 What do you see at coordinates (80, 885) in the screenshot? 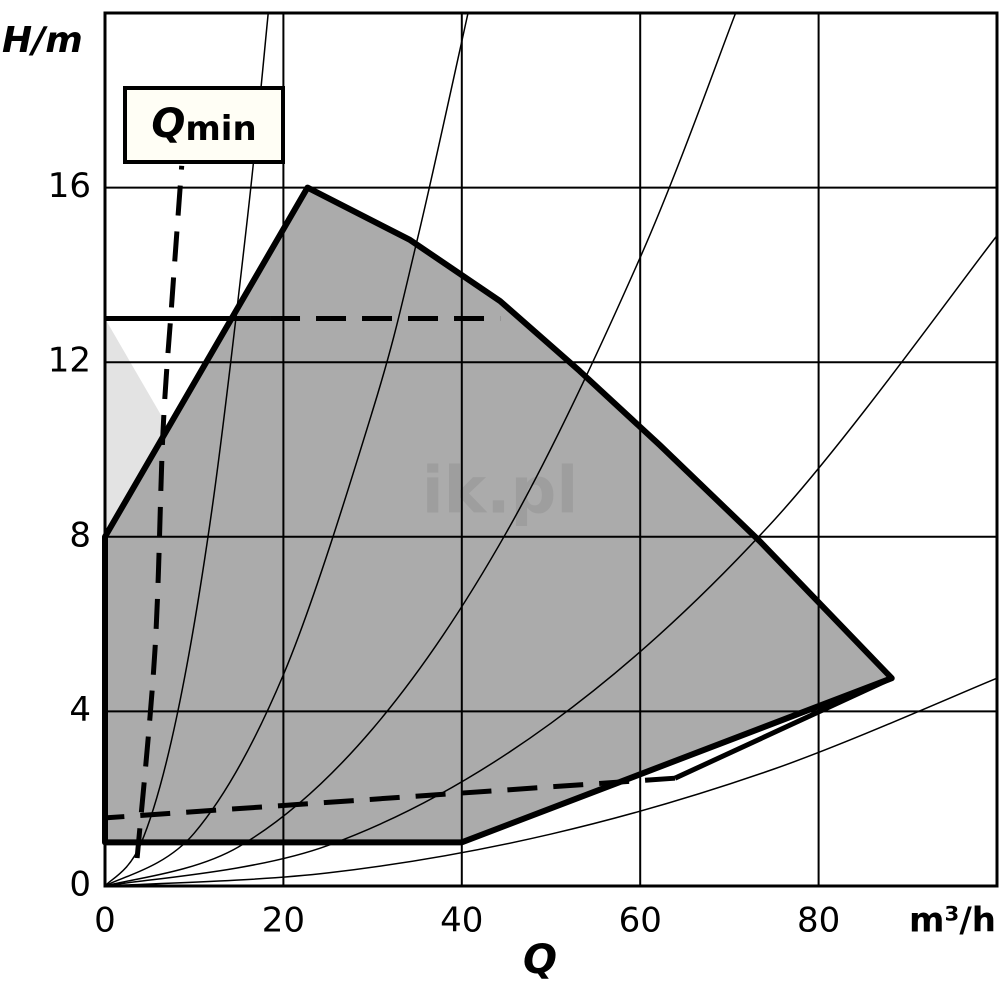
I see `y-tick-label: 0` at bounding box center [80, 885].